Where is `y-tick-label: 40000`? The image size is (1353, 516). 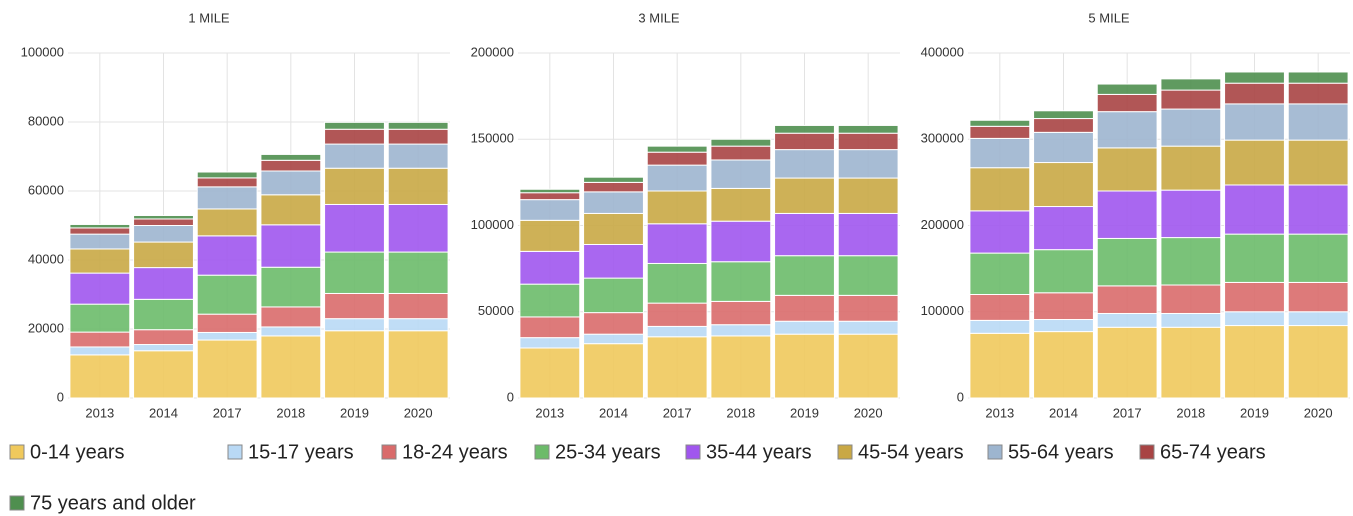 y-tick-label: 40000 is located at coordinates (46, 258).